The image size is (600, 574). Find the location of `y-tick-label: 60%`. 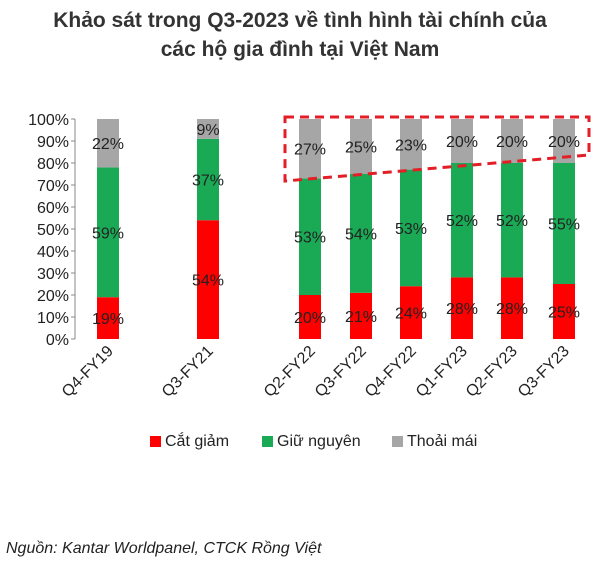

y-tick-label: 60% is located at coordinates (53, 208).